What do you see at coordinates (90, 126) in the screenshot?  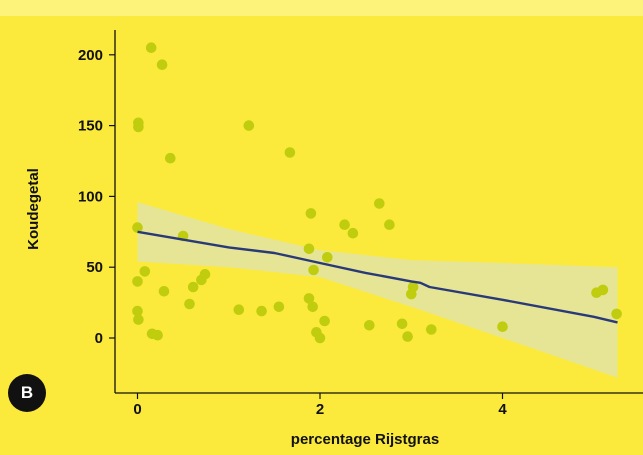 I see `y-tick-label: 150` at bounding box center [90, 126].